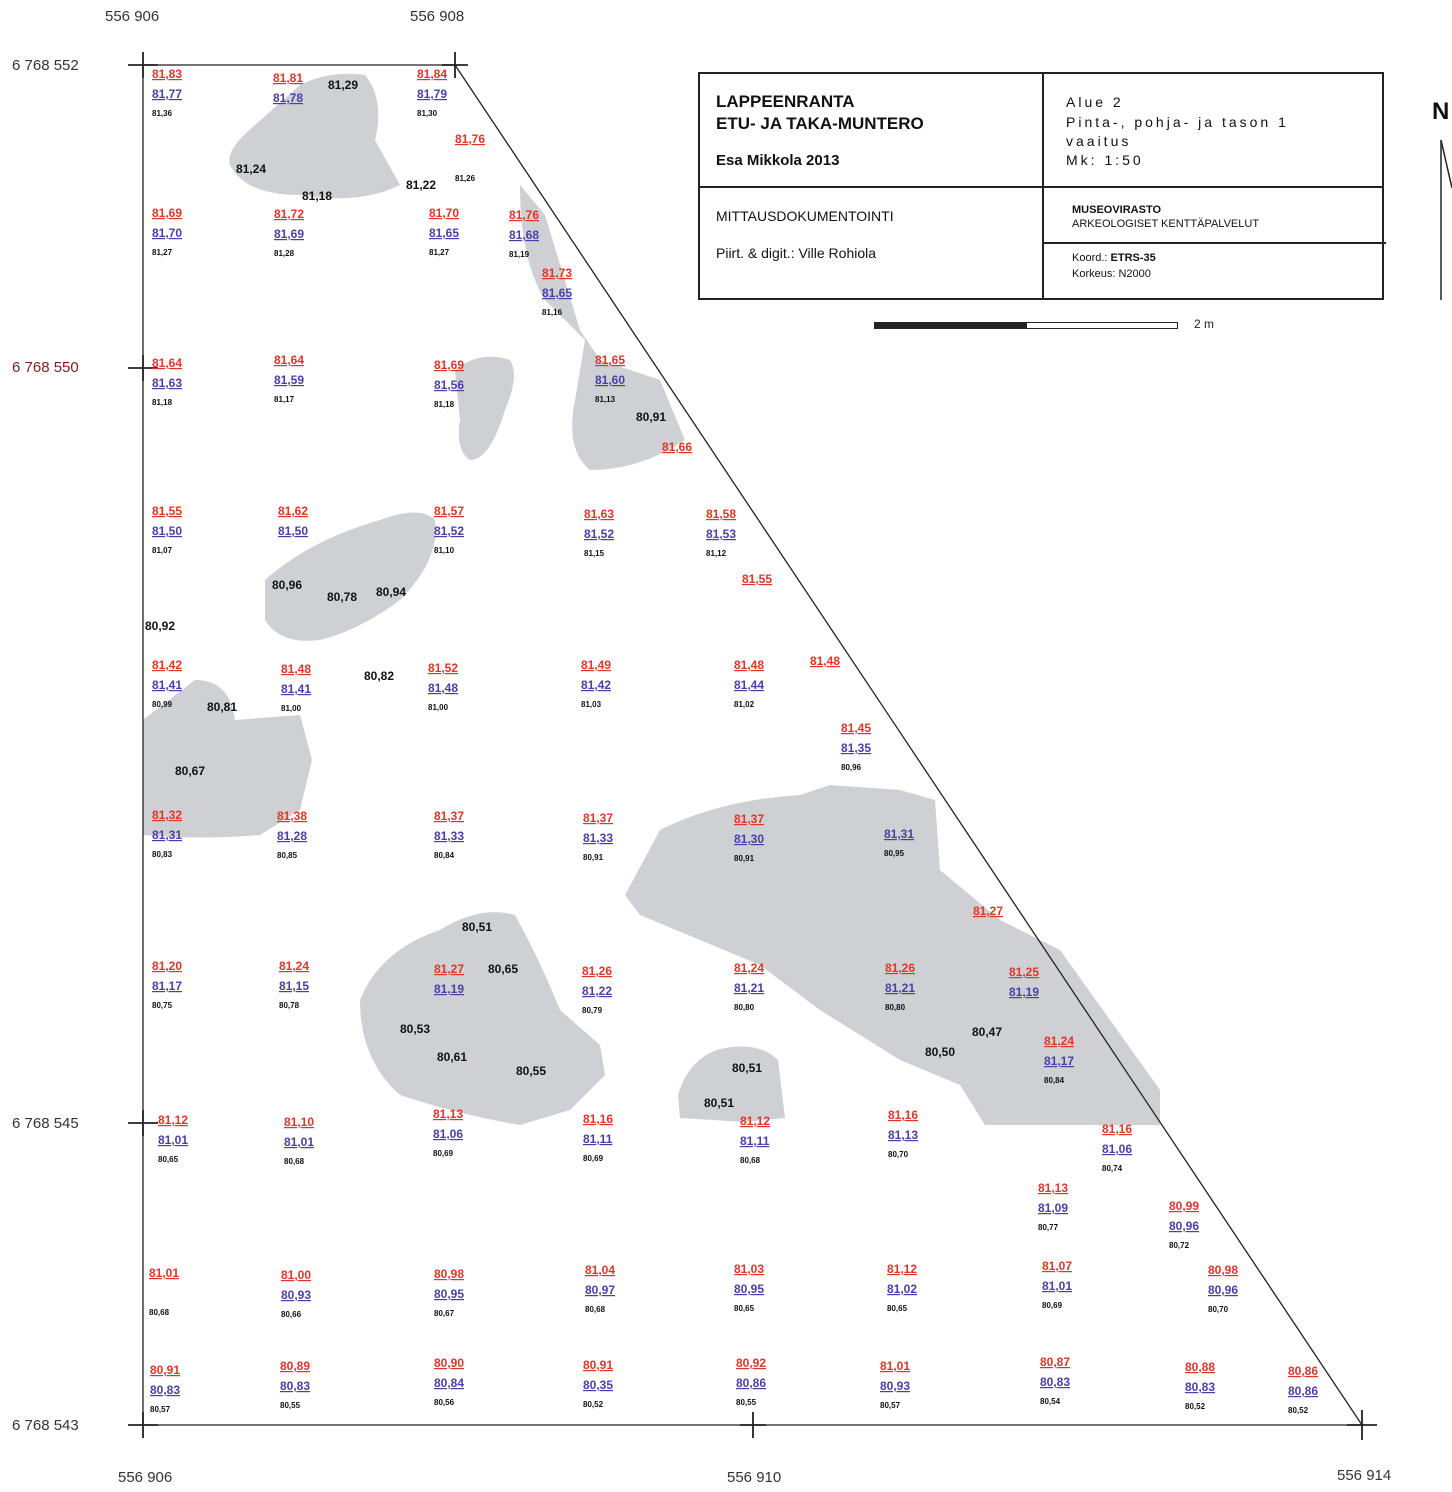 The height and width of the screenshot is (1492, 1452). Describe the element at coordinates (600, 1290) in the screenshot. I see `base-level: 80,97` at that location.